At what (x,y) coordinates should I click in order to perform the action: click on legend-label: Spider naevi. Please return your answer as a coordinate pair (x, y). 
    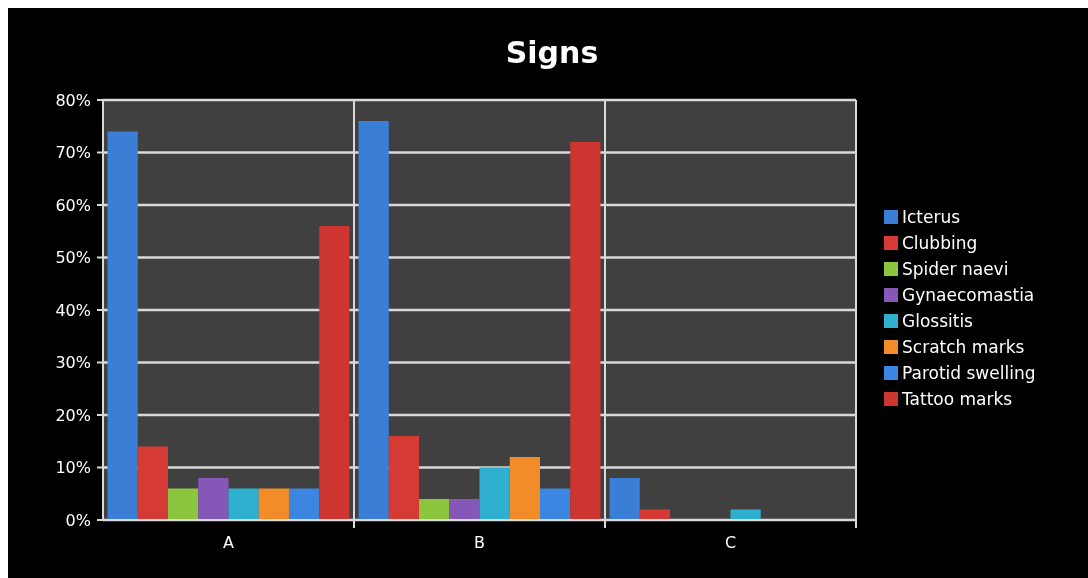
    Looking at the image, I should click on (955, 268).